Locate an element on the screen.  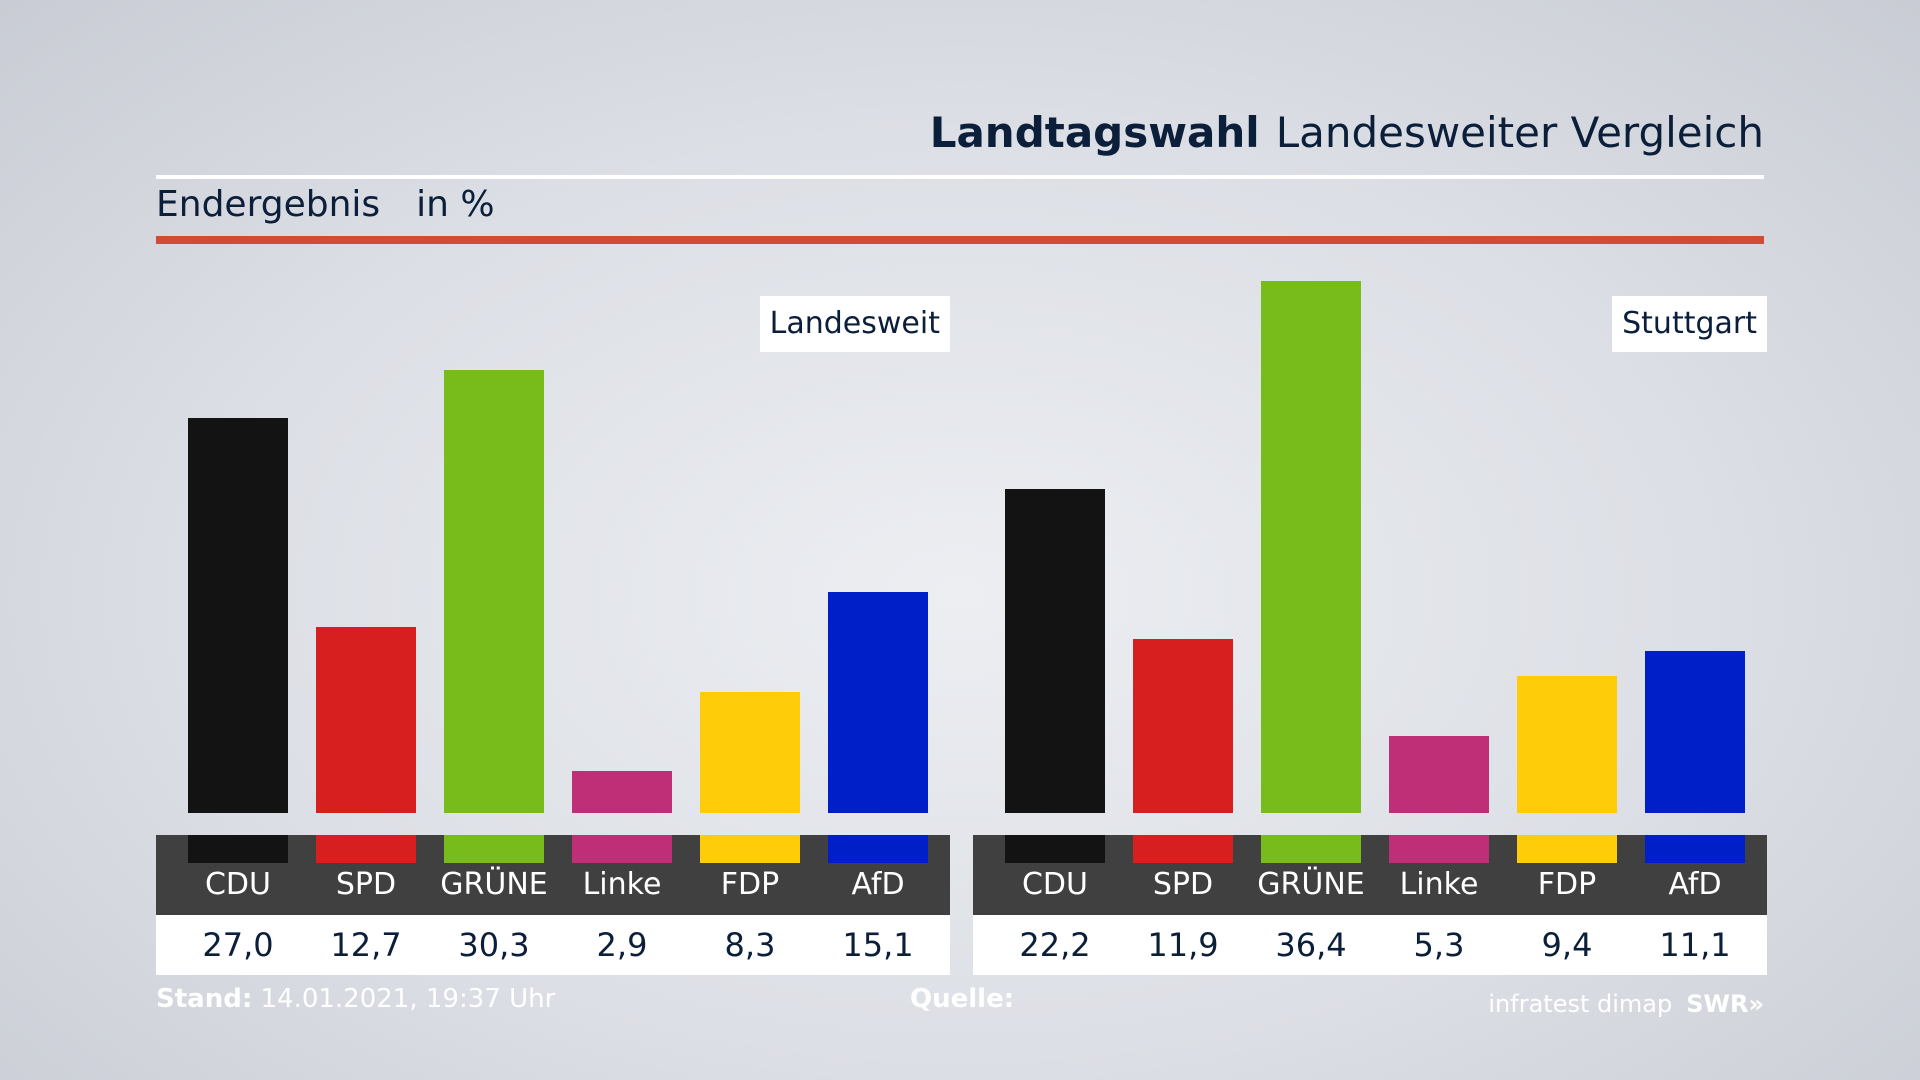
panel-label-landesweit: Landesweit is located at coordinates (854, 324).